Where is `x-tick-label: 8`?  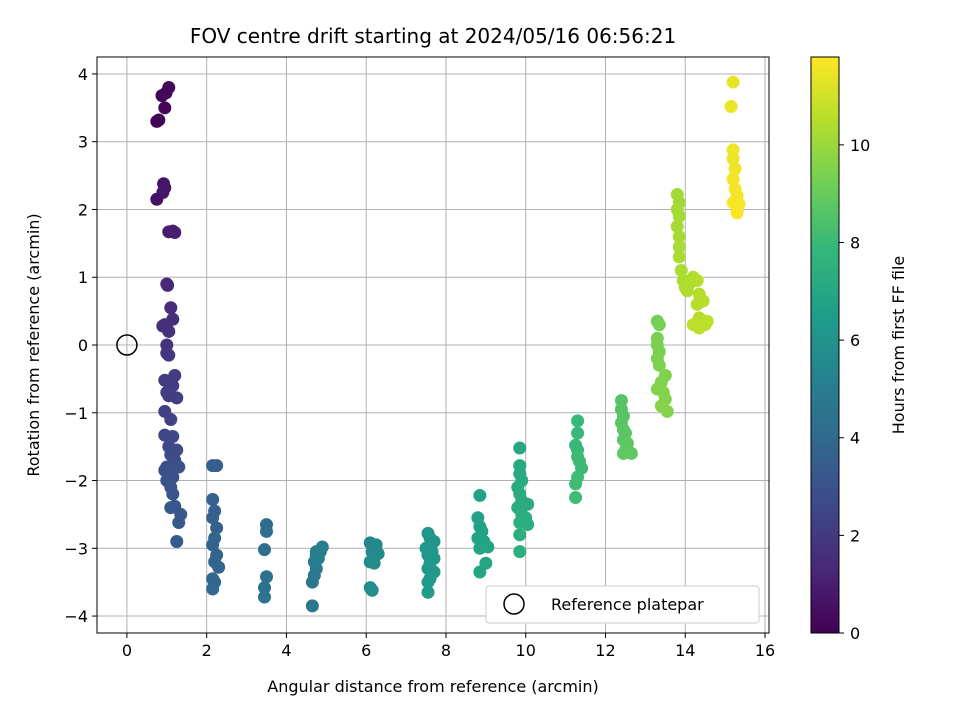
x-tick-label: 8 is located at coordinates (446, 650).